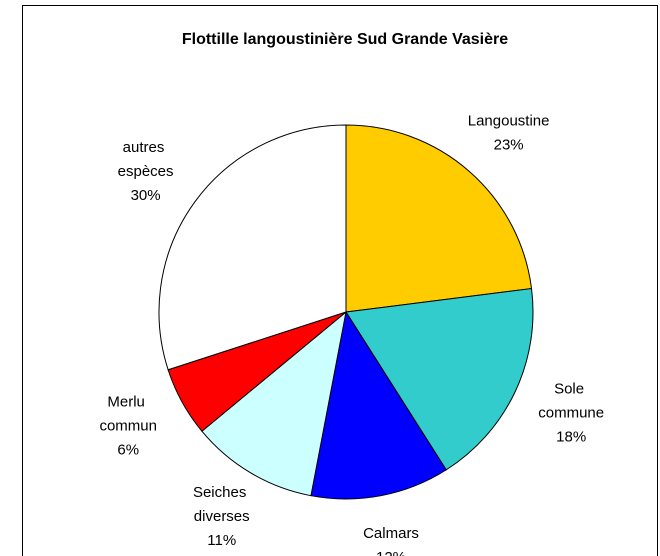 The height and width of the screenshot is (556, 660). What do you see at coordinates (571, 436) in the screenshot?
I see `slice-value-label: 18%` at bounding box center [571, 436].